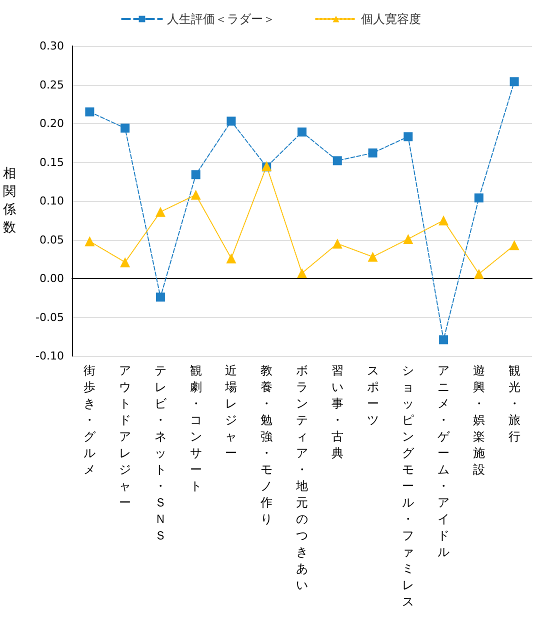  Describe the element at coordinates (52, 46) in the screenshot. I see `y-tick-label: 0.30` at that location.